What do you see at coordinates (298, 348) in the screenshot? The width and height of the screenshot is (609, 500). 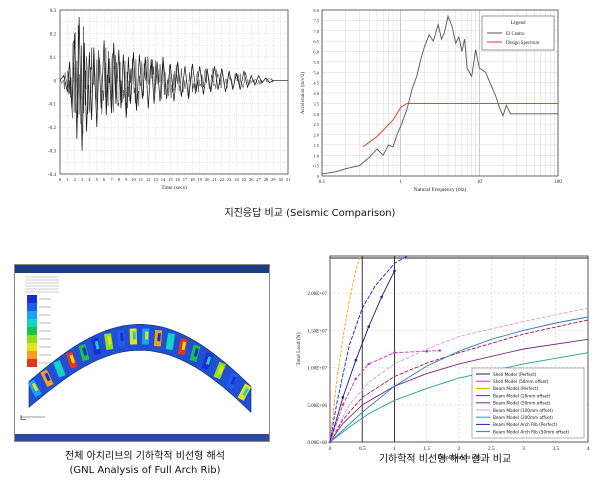 I see `y-axis-label: Total Load (N)` at bounding box center [298, 348].